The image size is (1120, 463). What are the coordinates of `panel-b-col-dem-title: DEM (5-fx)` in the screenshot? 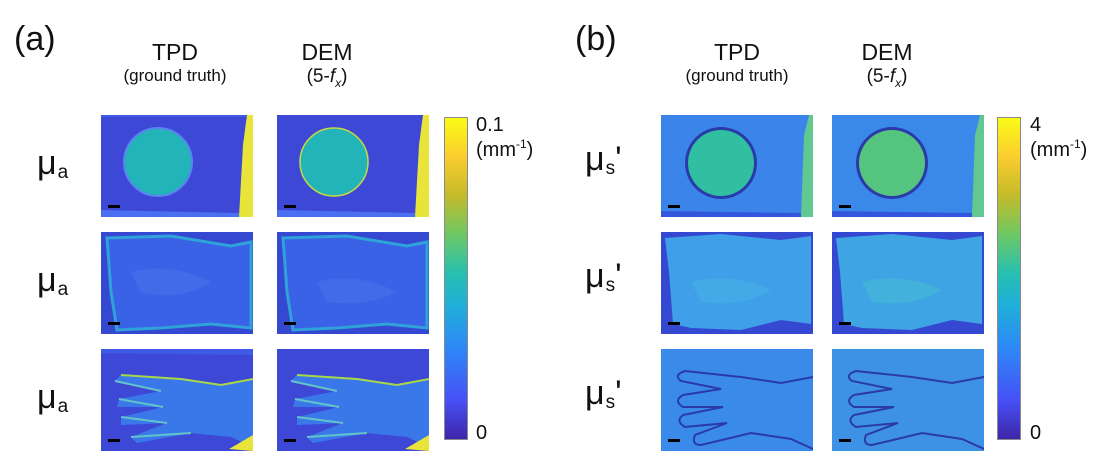 It's located at (887, 64).